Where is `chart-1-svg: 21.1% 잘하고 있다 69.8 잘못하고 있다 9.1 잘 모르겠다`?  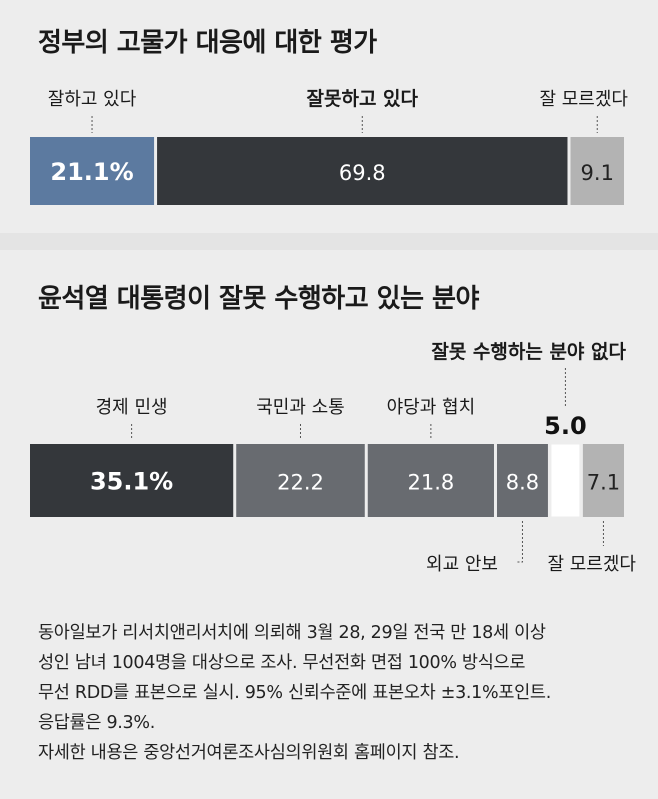 chart-1-svg: 21.1% 잘하고 있다 69.8 잘못하고 있다 9.1 잘 모르겠다 is located at coordinates (329, 146).